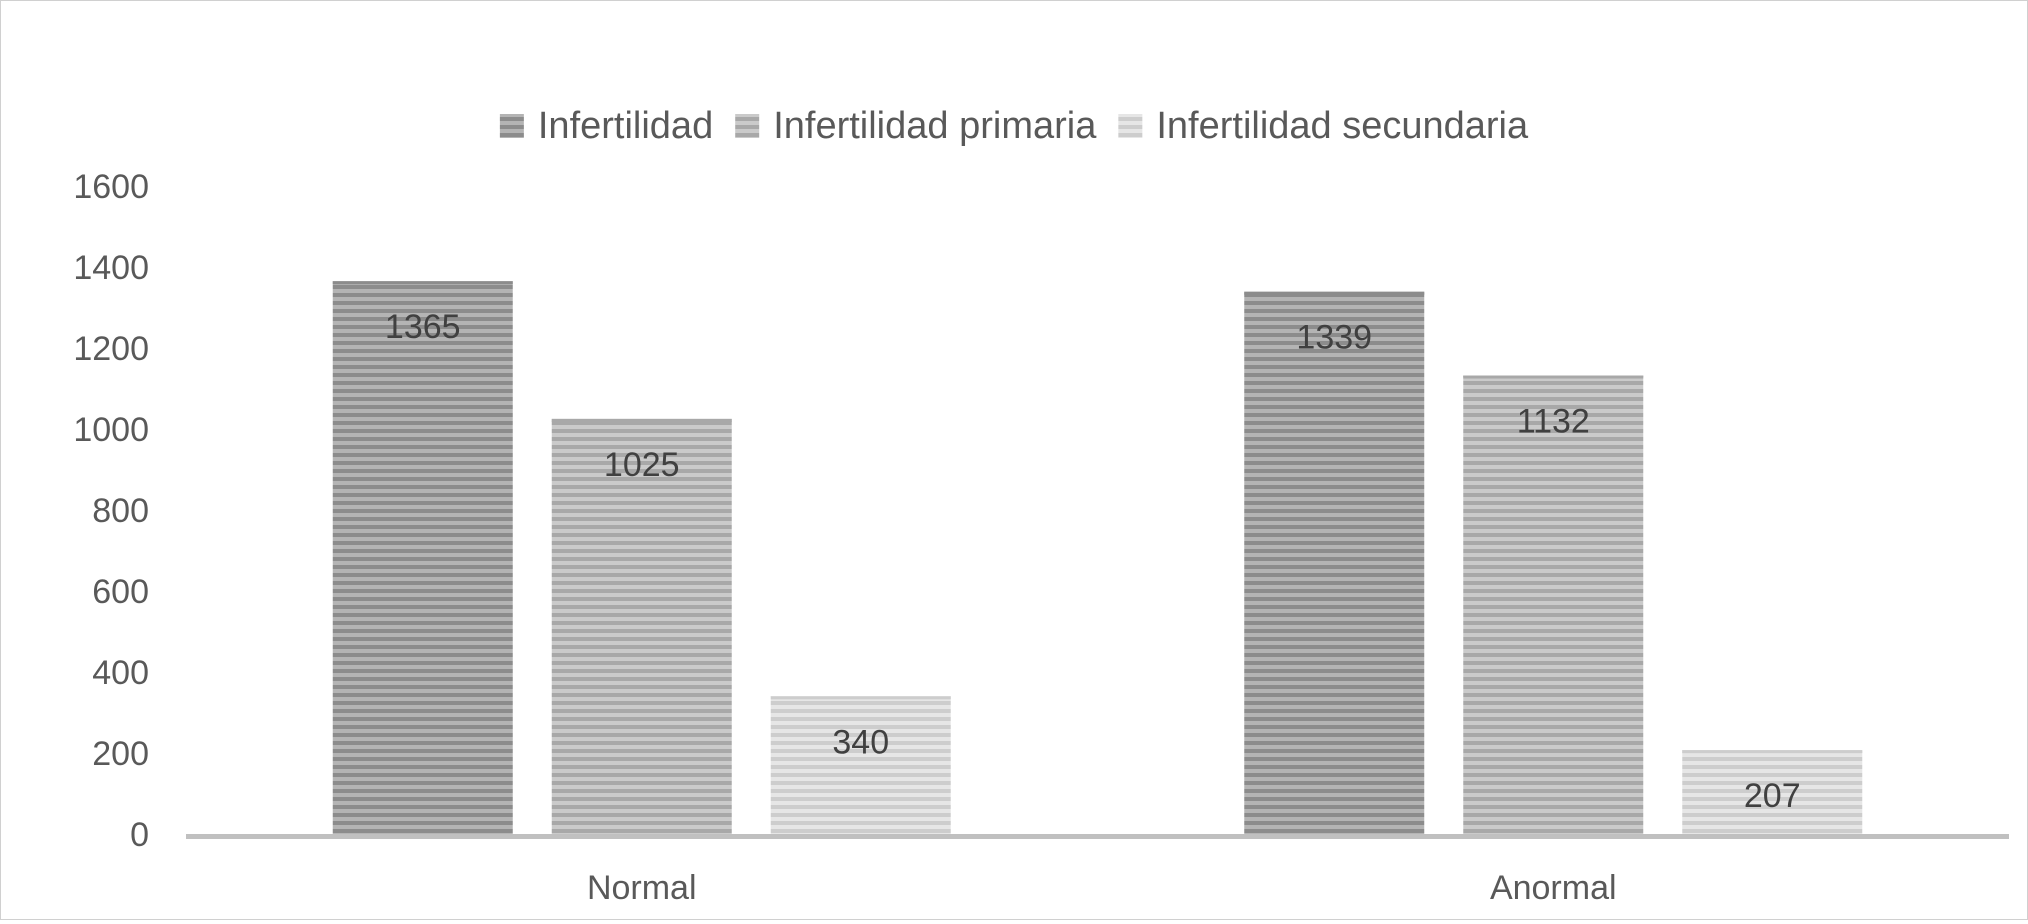  I want to click on data-label: 340, so click(860, 742).